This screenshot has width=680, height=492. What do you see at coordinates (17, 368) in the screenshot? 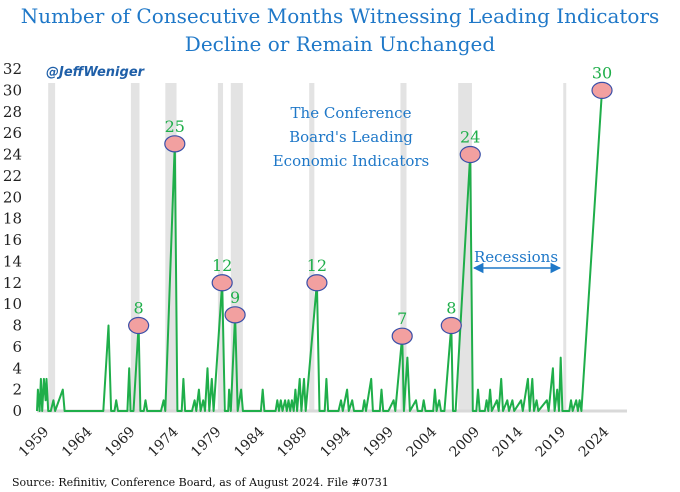
I see `y-tick-label-2: 4` at bounding box center [17, 368].